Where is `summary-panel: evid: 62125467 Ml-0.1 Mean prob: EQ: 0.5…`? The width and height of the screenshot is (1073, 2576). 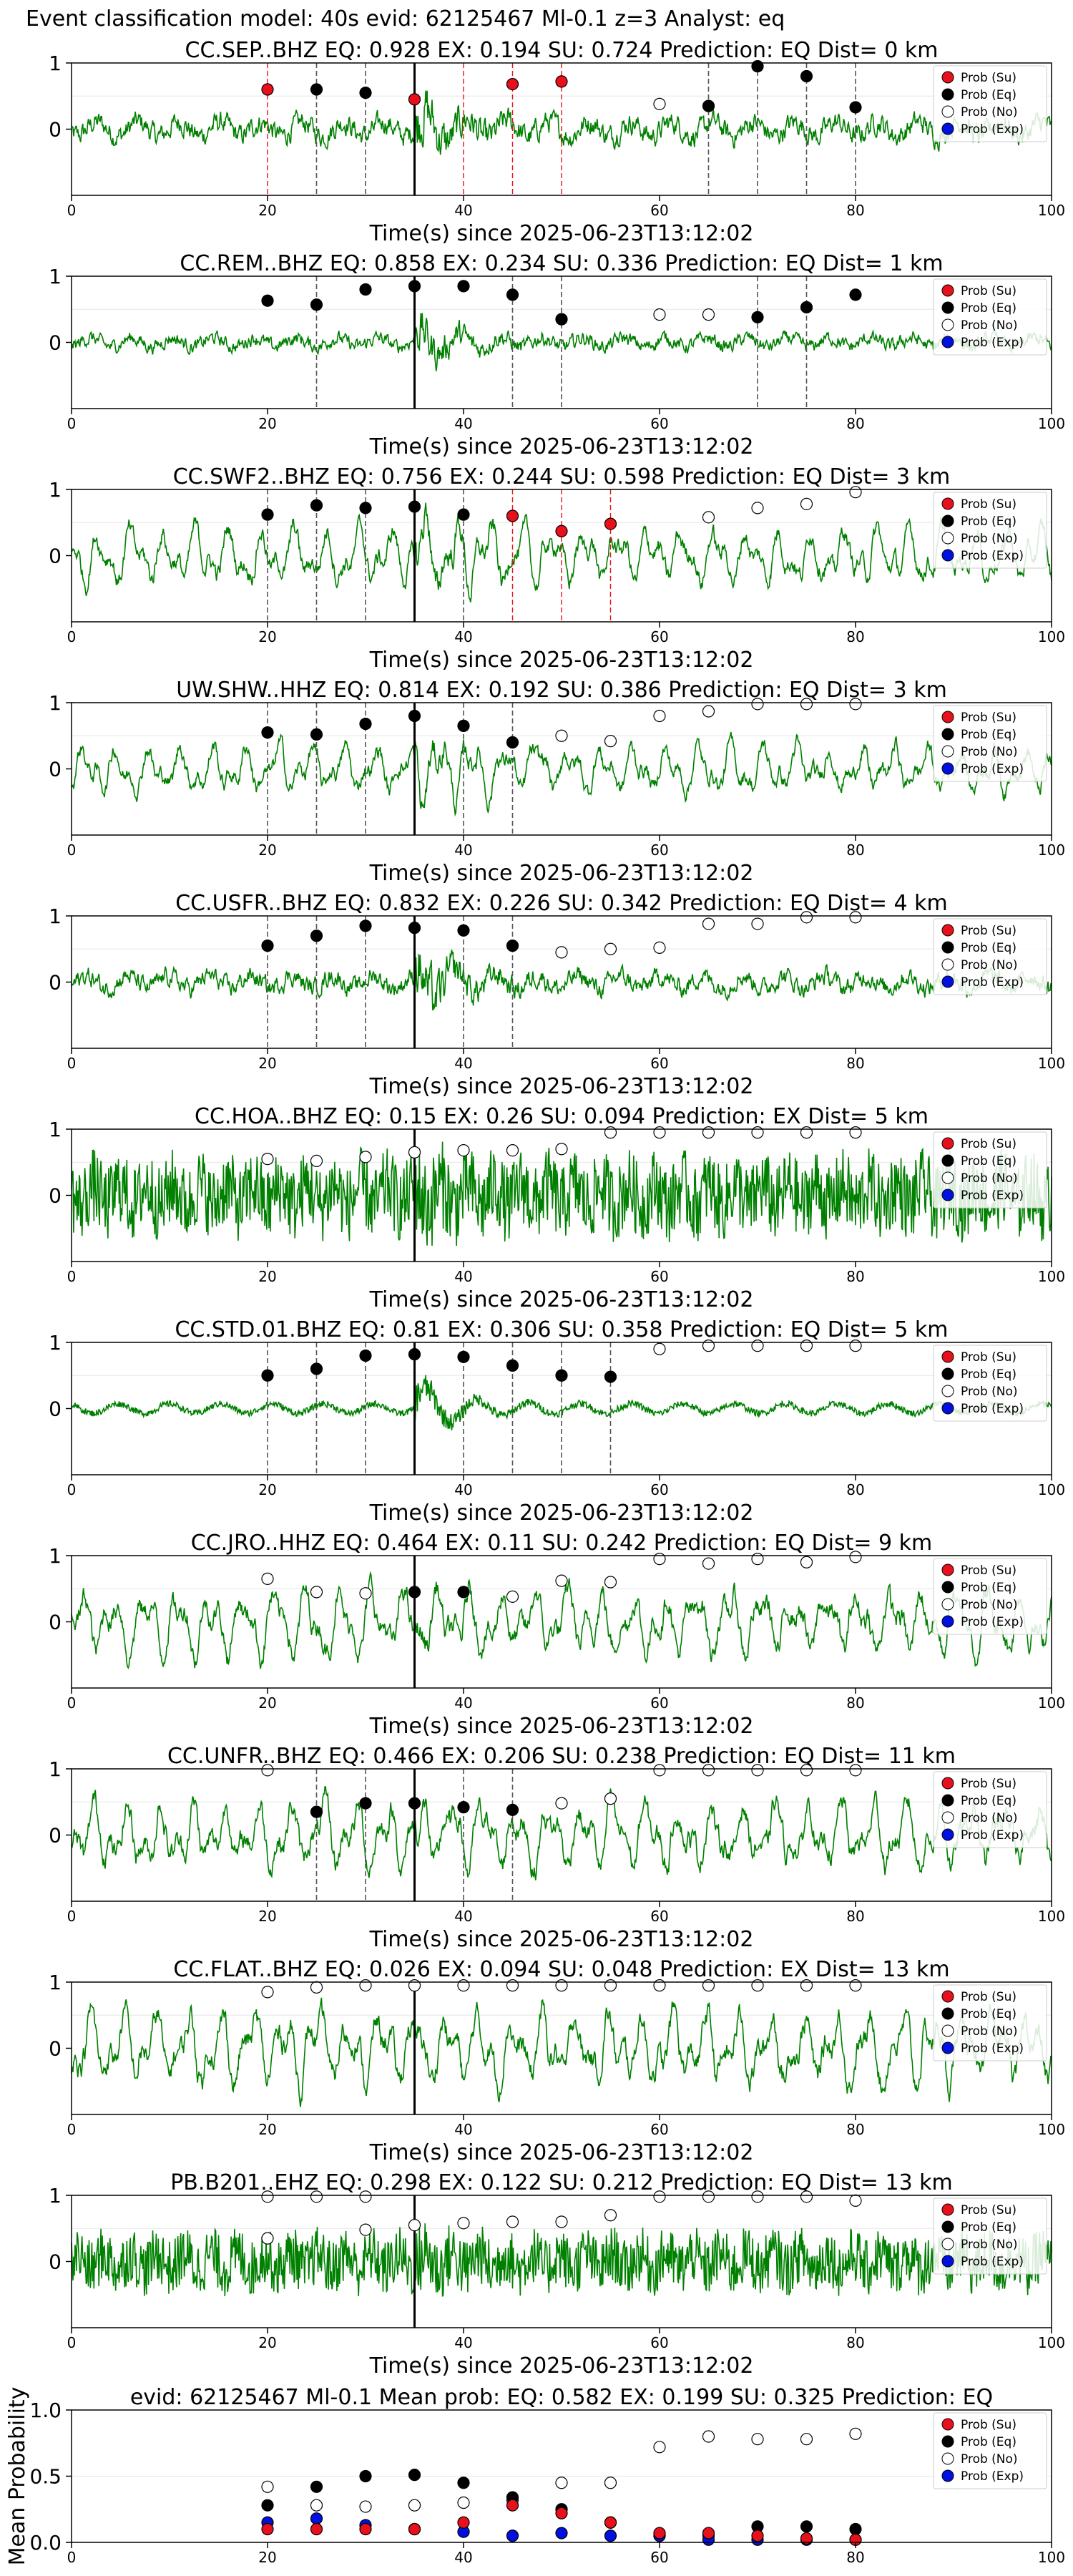
summary-panel: evid: 62125467 Ml-0.1 Mean prob: EQ: 0.5… is located at coordinates (535, 2475).